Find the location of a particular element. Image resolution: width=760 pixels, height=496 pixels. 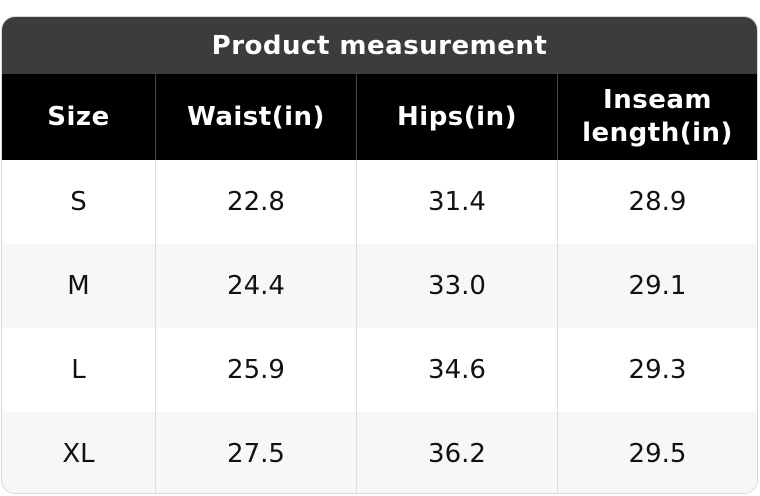

table-cell: 28.9 is located at coordinates (657, 202).